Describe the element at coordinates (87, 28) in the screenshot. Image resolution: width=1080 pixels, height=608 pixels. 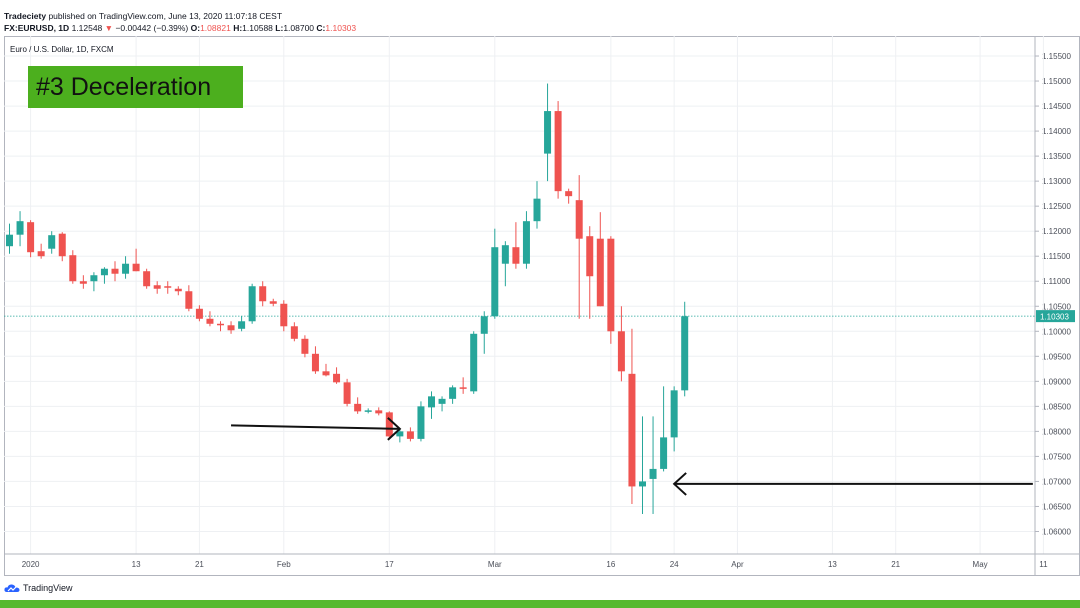
I see `last-price: 1.12548` at that location.